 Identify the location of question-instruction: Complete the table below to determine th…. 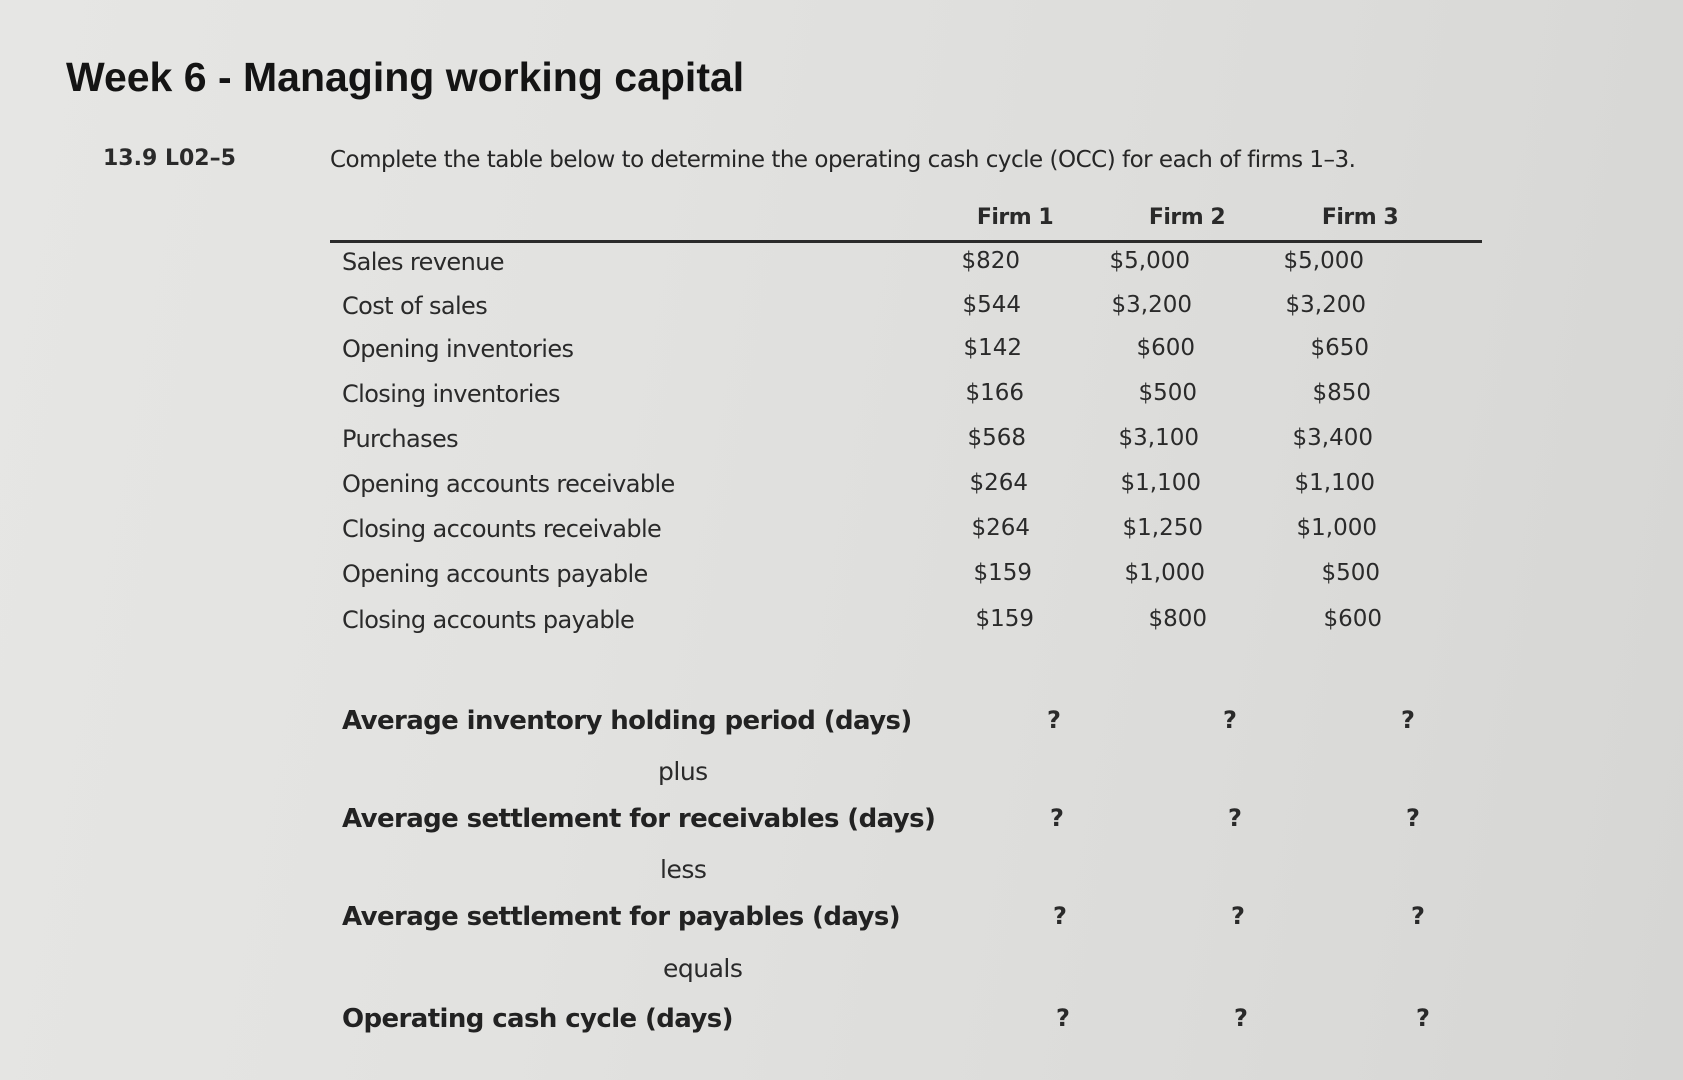
(843, 160).